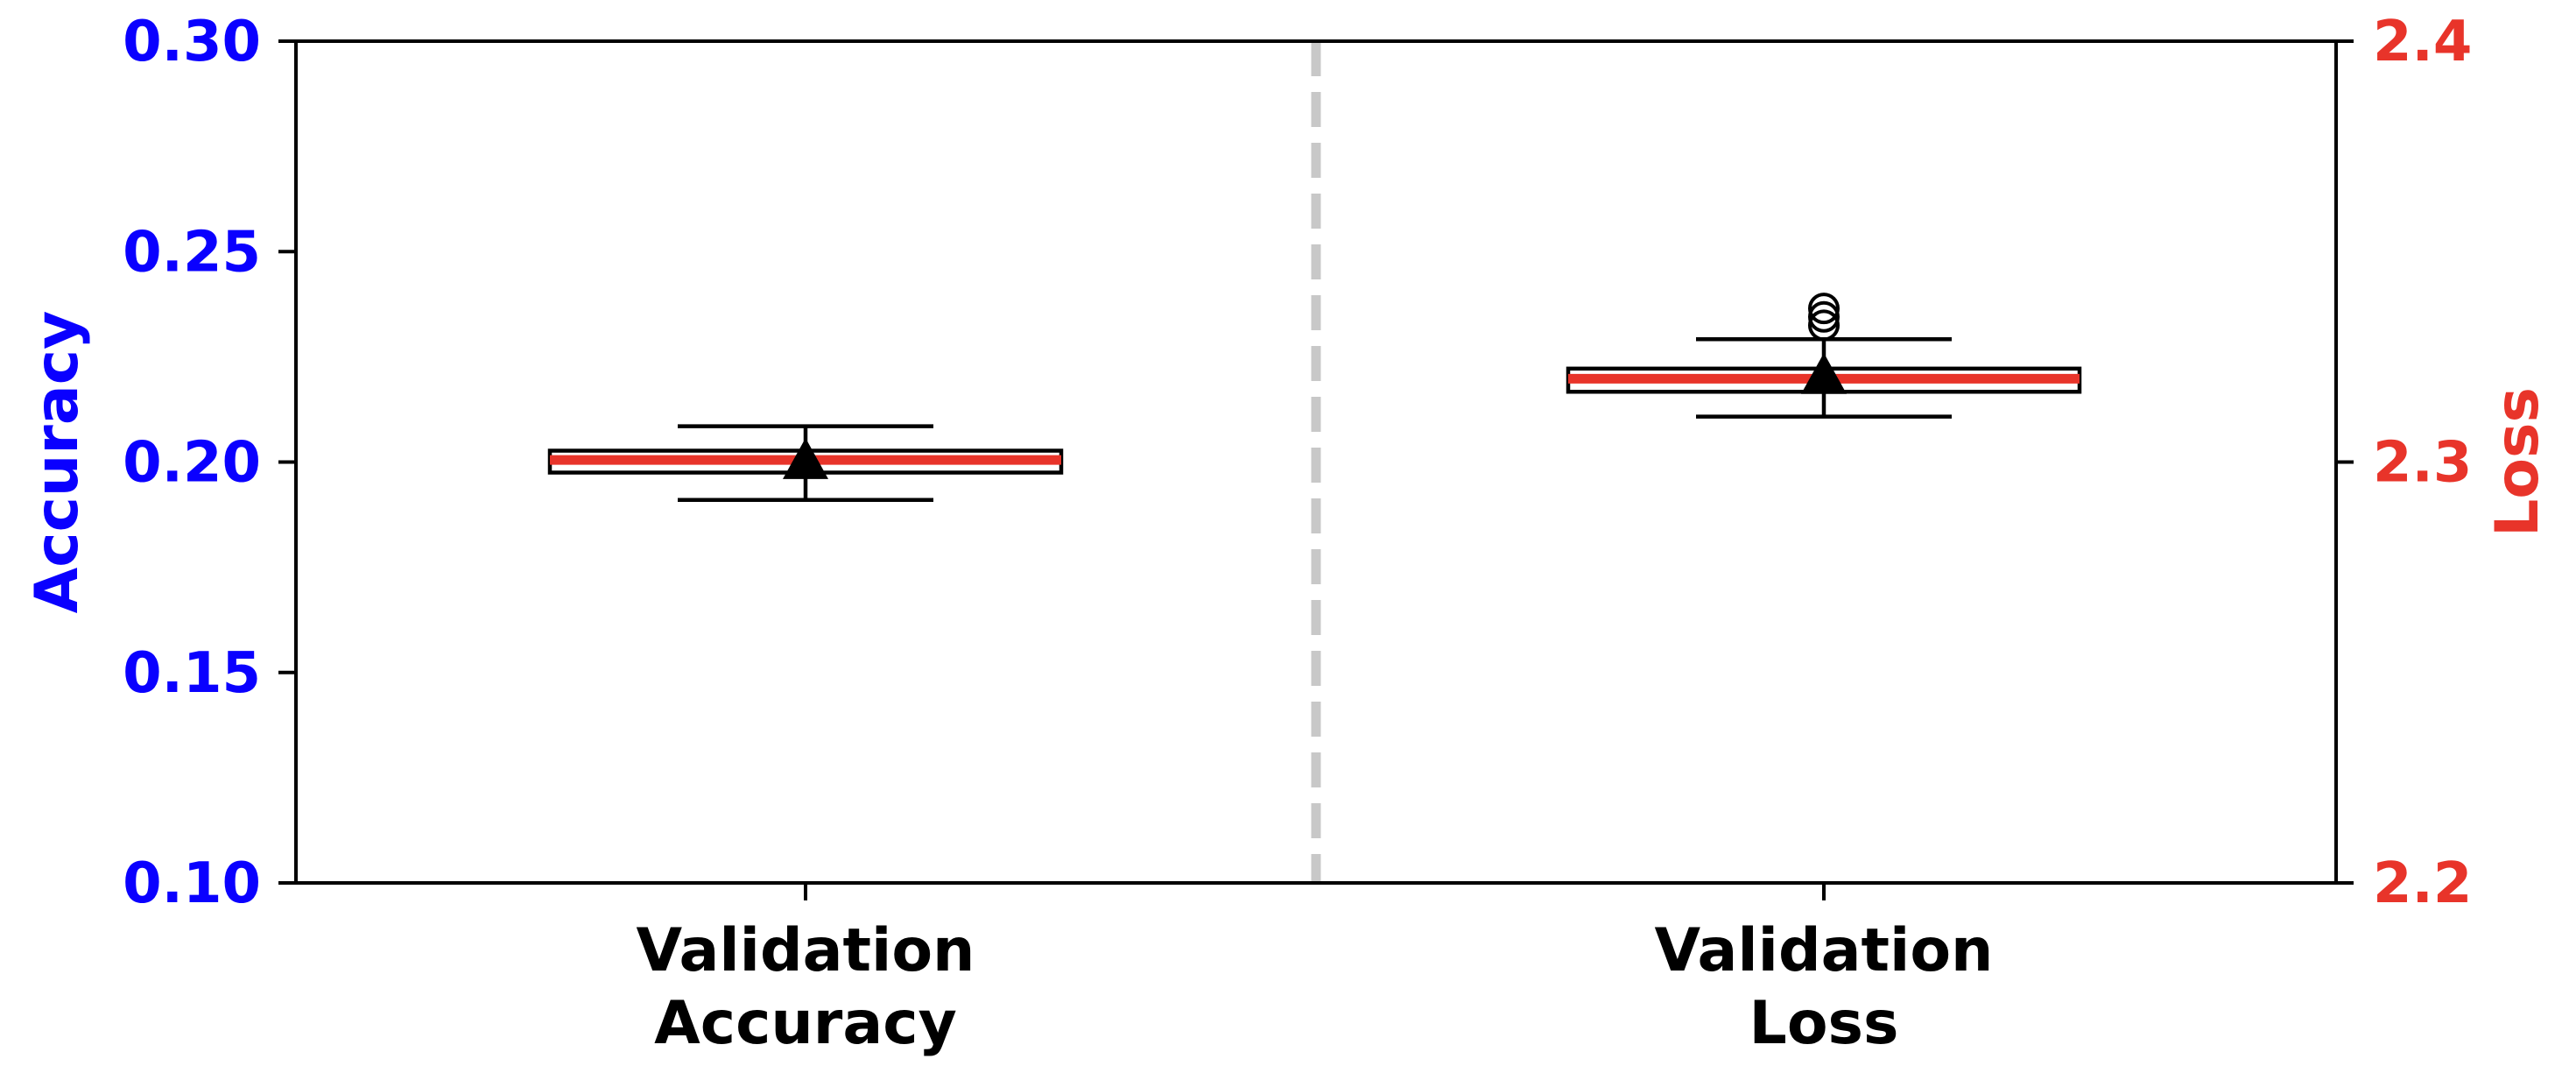  I want to click on right-axis-title: Loss, so click(2517, 462).